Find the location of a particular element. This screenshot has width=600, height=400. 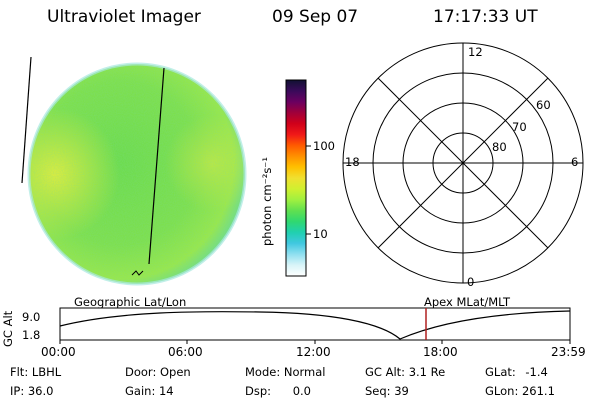

timeline-right-caption: Apex MLat/MLT is located at coordinates (467, 302).